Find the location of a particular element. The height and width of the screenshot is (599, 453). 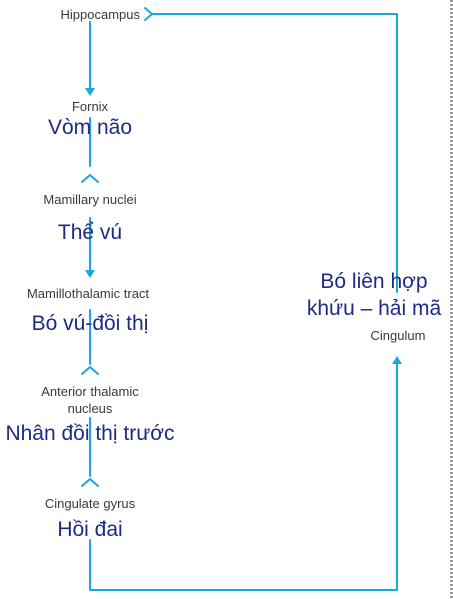

fornix-vietnamese-label: Vòm não is located at coordinates (90, 127).